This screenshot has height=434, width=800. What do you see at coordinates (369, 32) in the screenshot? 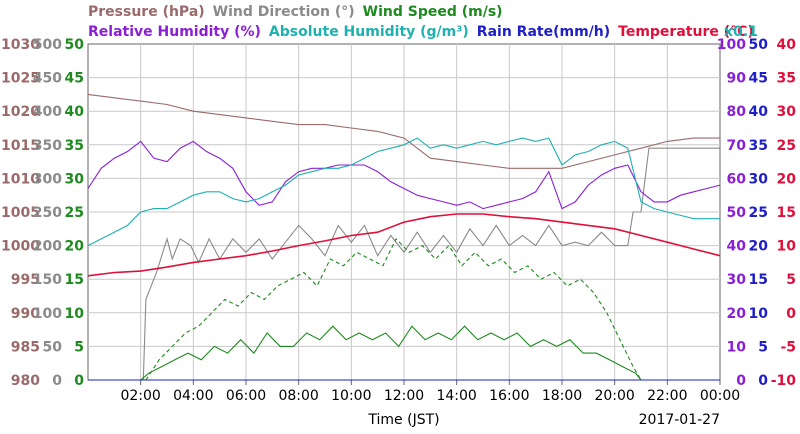
I see `legend-entry-absolute-humidity-g-m: Absolute Humidity (g/m³)` at bounding box center [369, 32].